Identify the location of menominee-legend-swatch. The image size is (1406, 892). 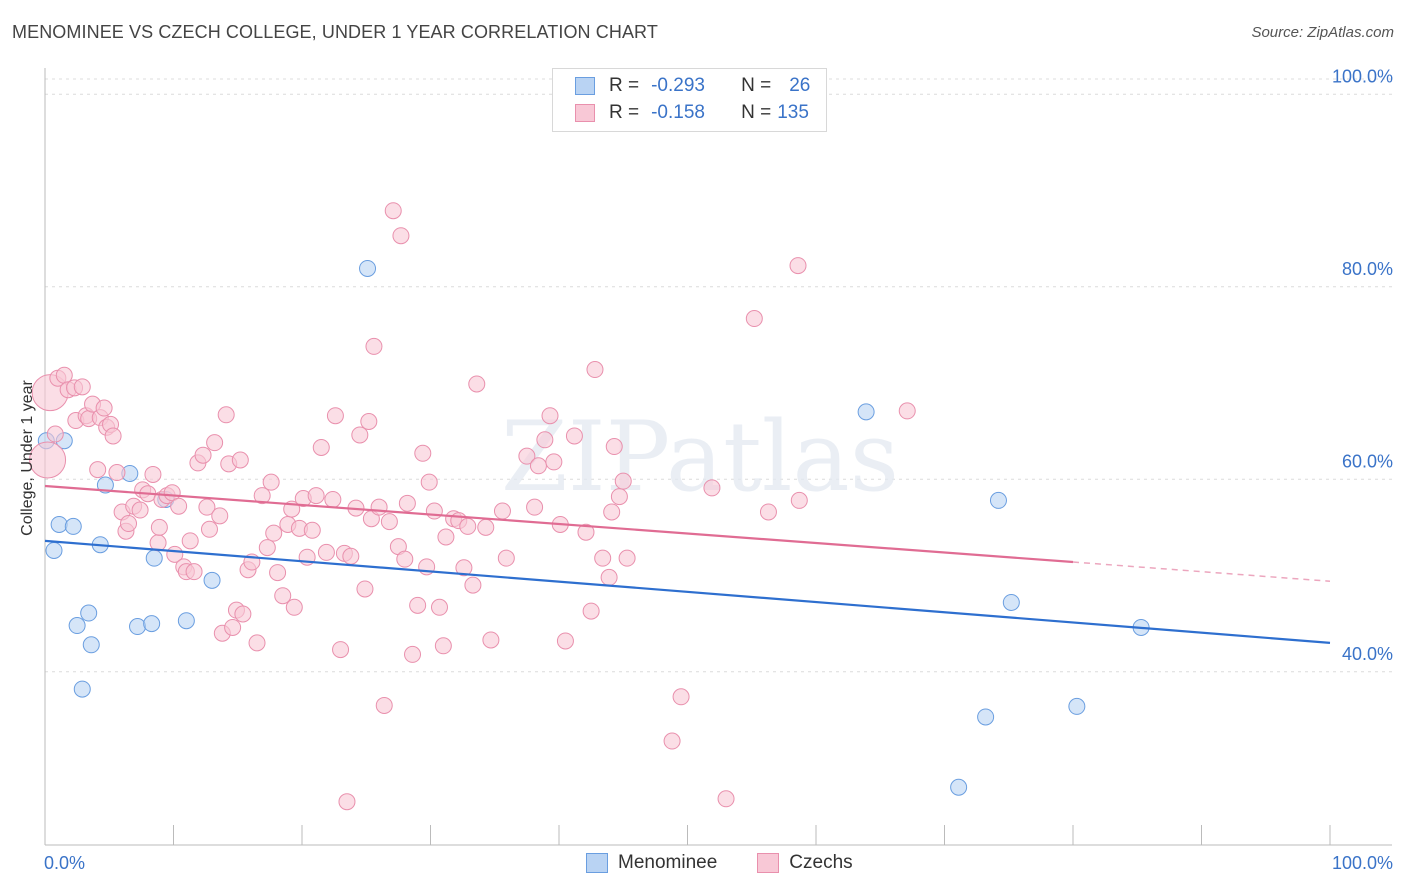
(597, 863).